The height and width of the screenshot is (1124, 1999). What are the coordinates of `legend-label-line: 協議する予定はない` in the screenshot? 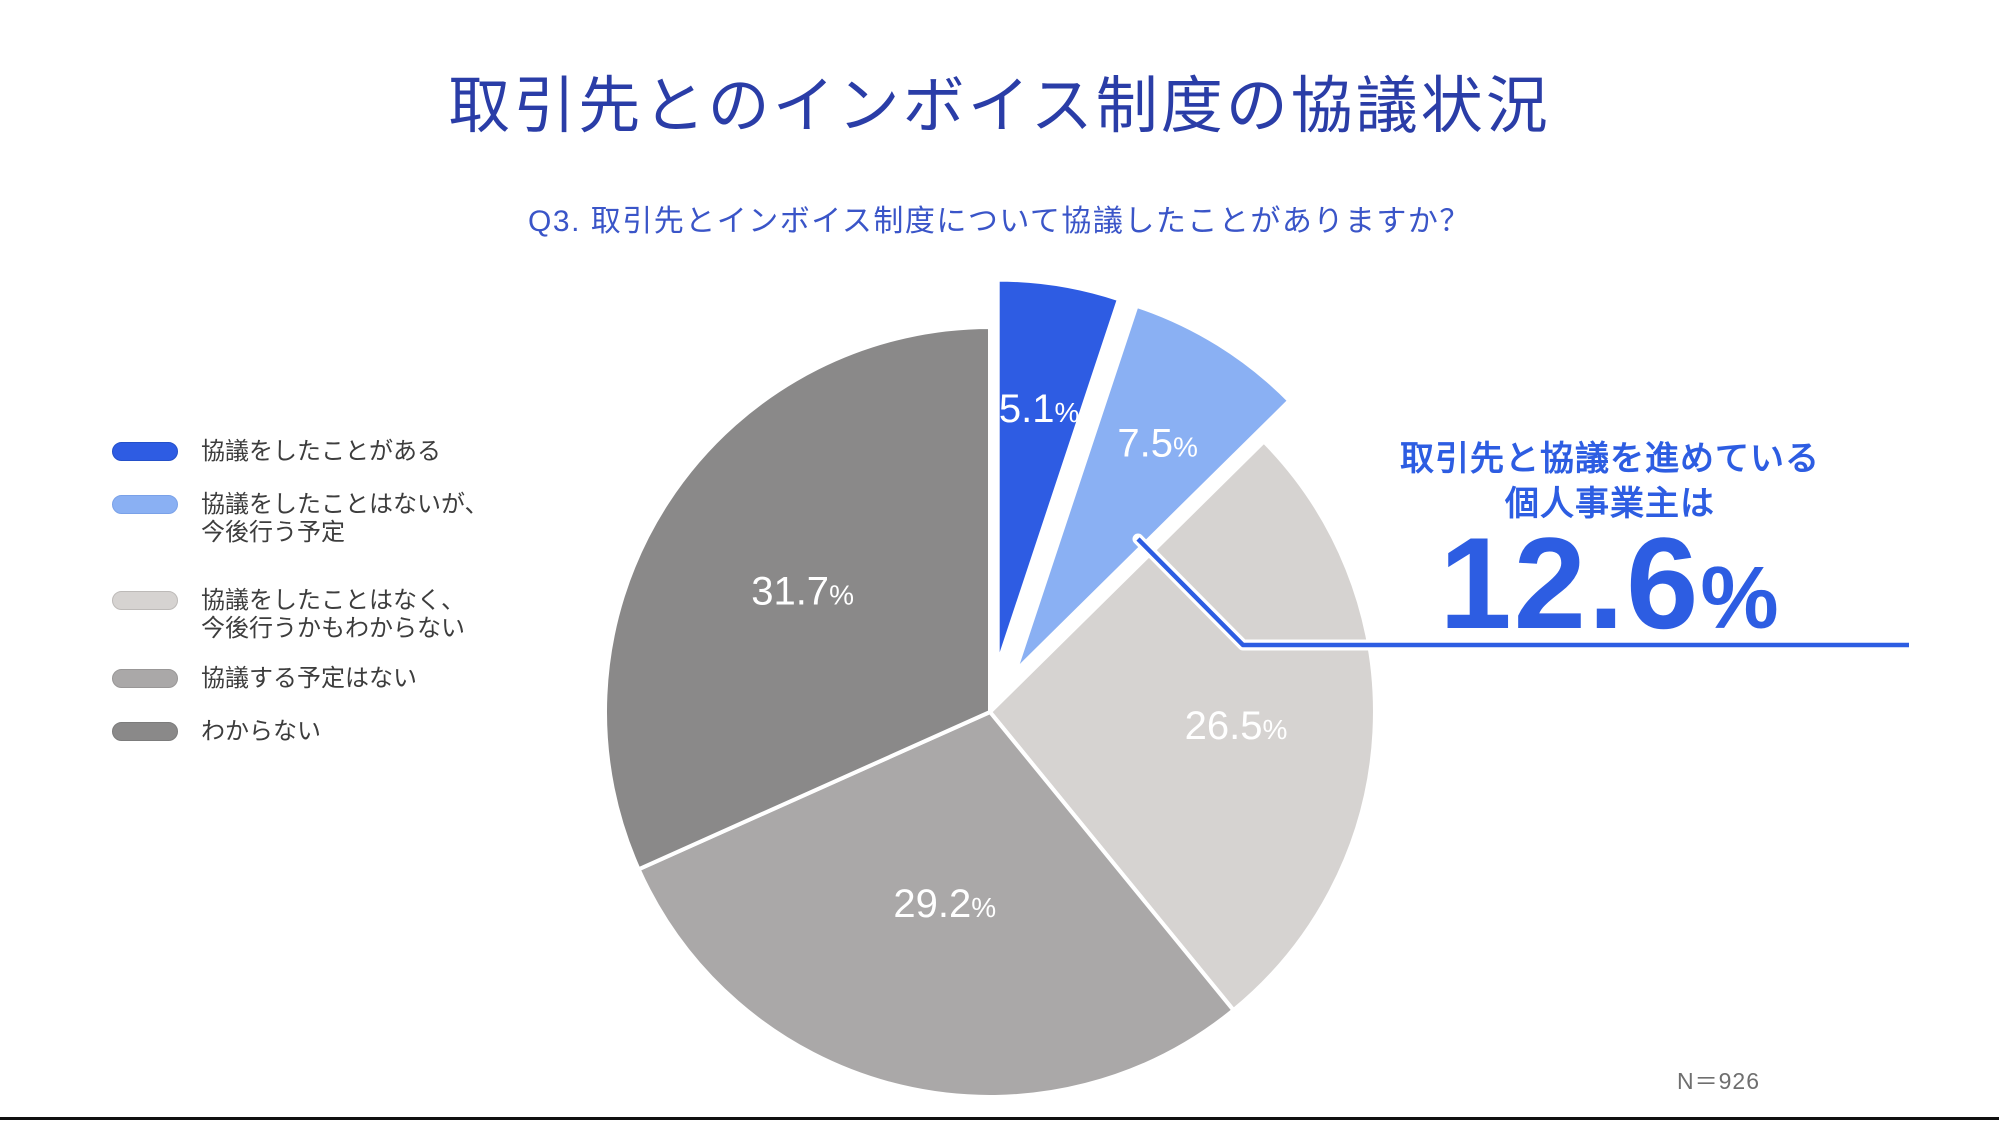 It's located at (309, 678).